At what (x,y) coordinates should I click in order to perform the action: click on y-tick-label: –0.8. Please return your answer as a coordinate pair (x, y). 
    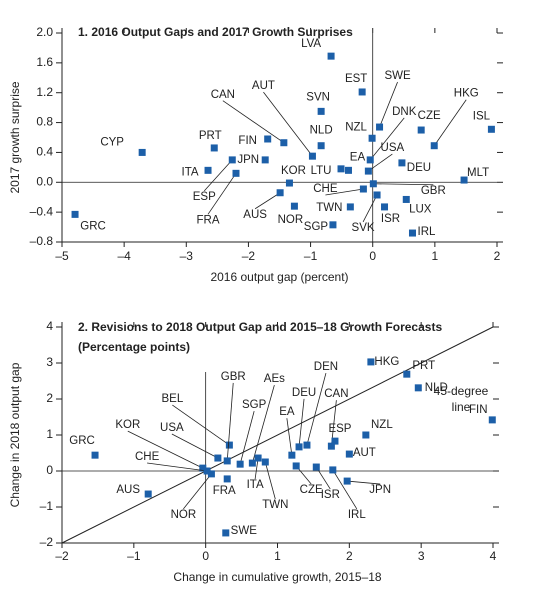
    Looking at the image, I should click on (42, 241).